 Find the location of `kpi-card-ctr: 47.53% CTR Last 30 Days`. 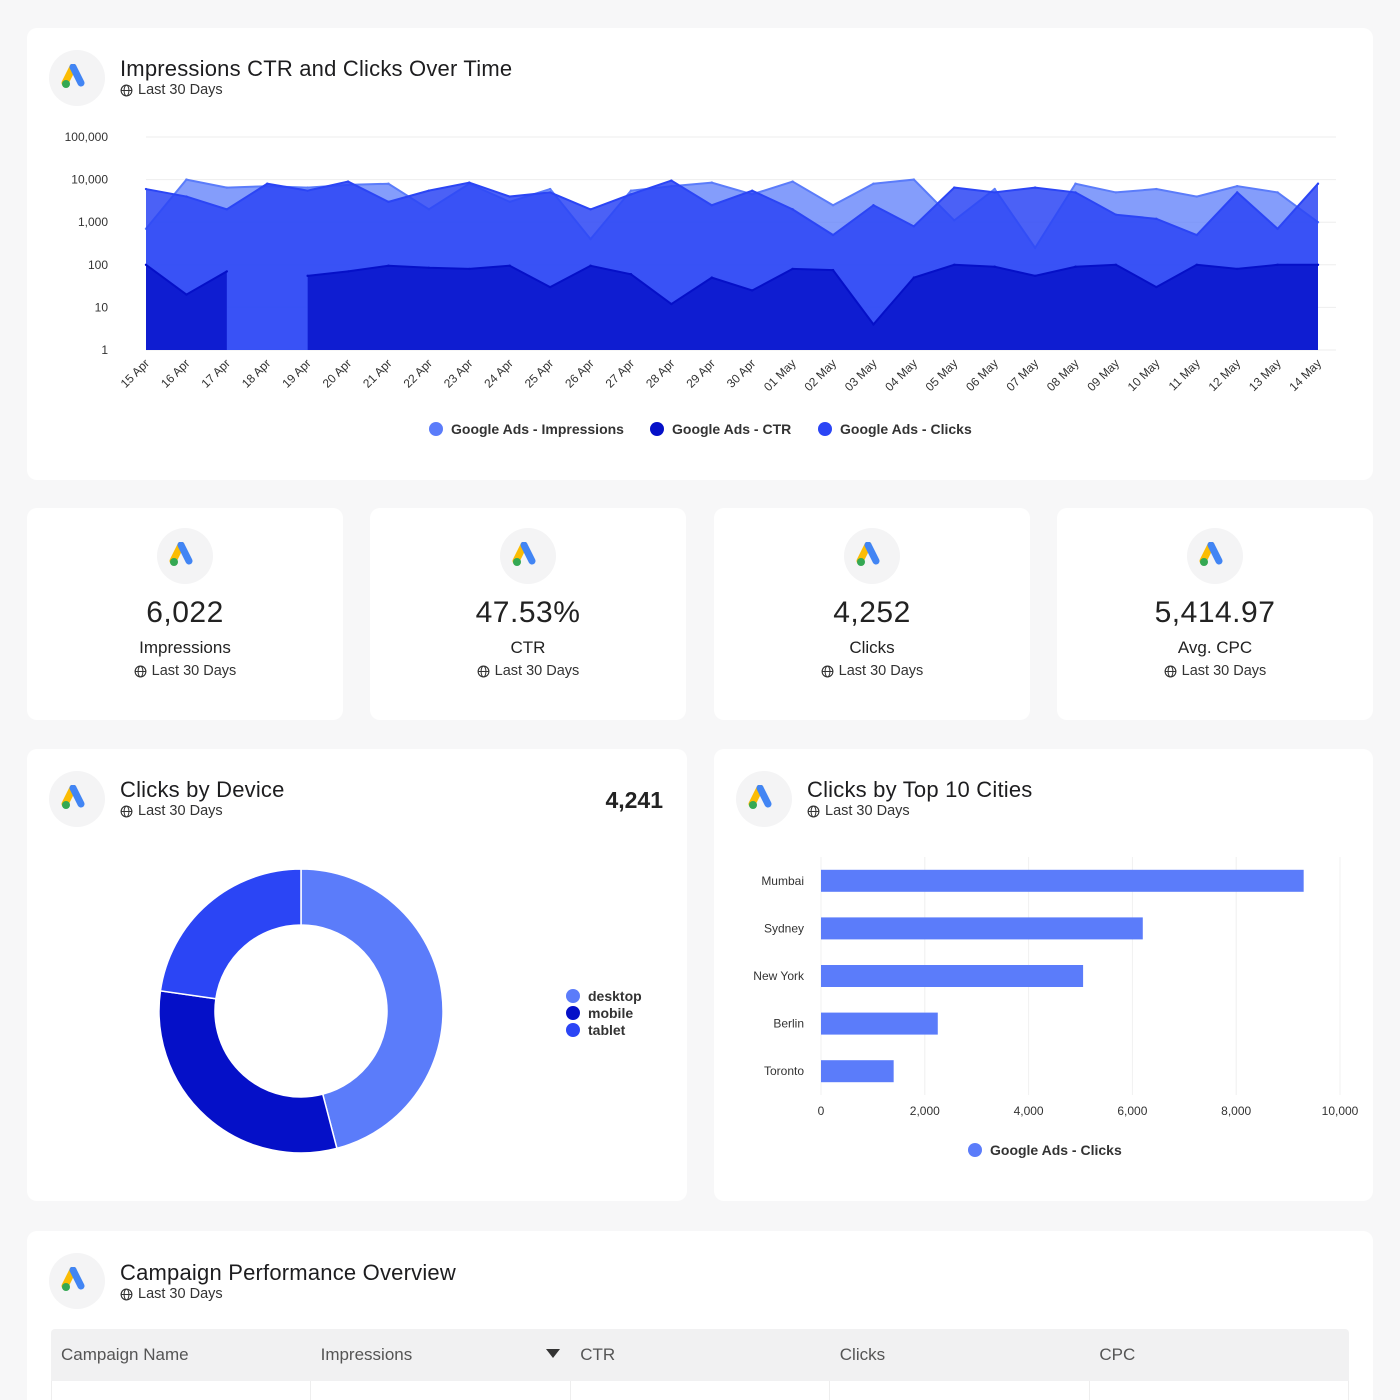

kpi-card-ctr: 47.53% CTR Last 30 Days is located at coordinates (528, 614).